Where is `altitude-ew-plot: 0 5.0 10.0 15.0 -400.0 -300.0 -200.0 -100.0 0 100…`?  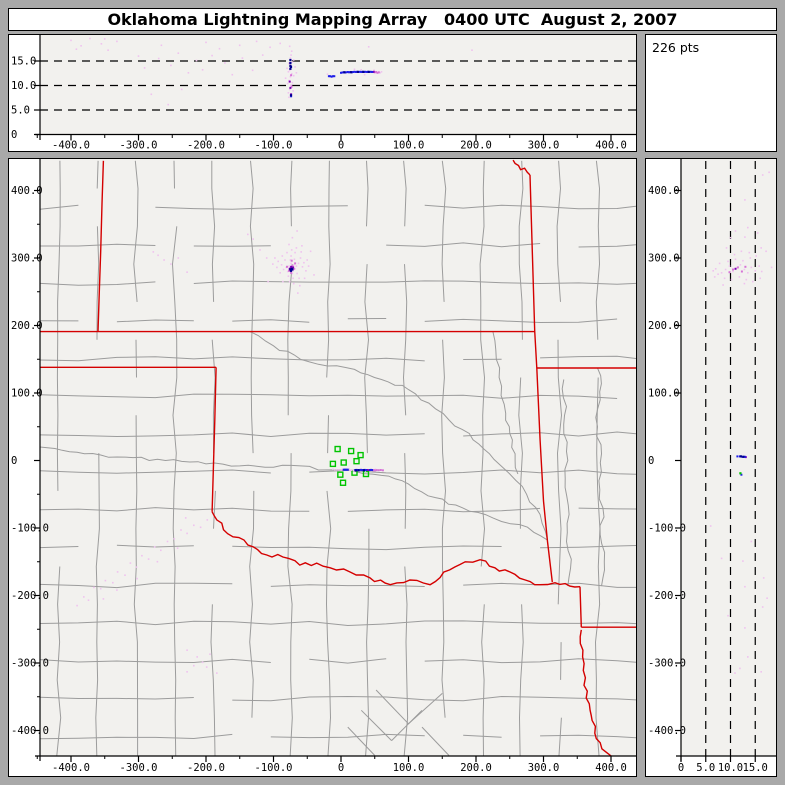
altitude-ew-plot: 0 5.0 10.0 15.0 -400.0 -300.0 -200.0 -100.0 0 100… is located at coordinates (322, 93).